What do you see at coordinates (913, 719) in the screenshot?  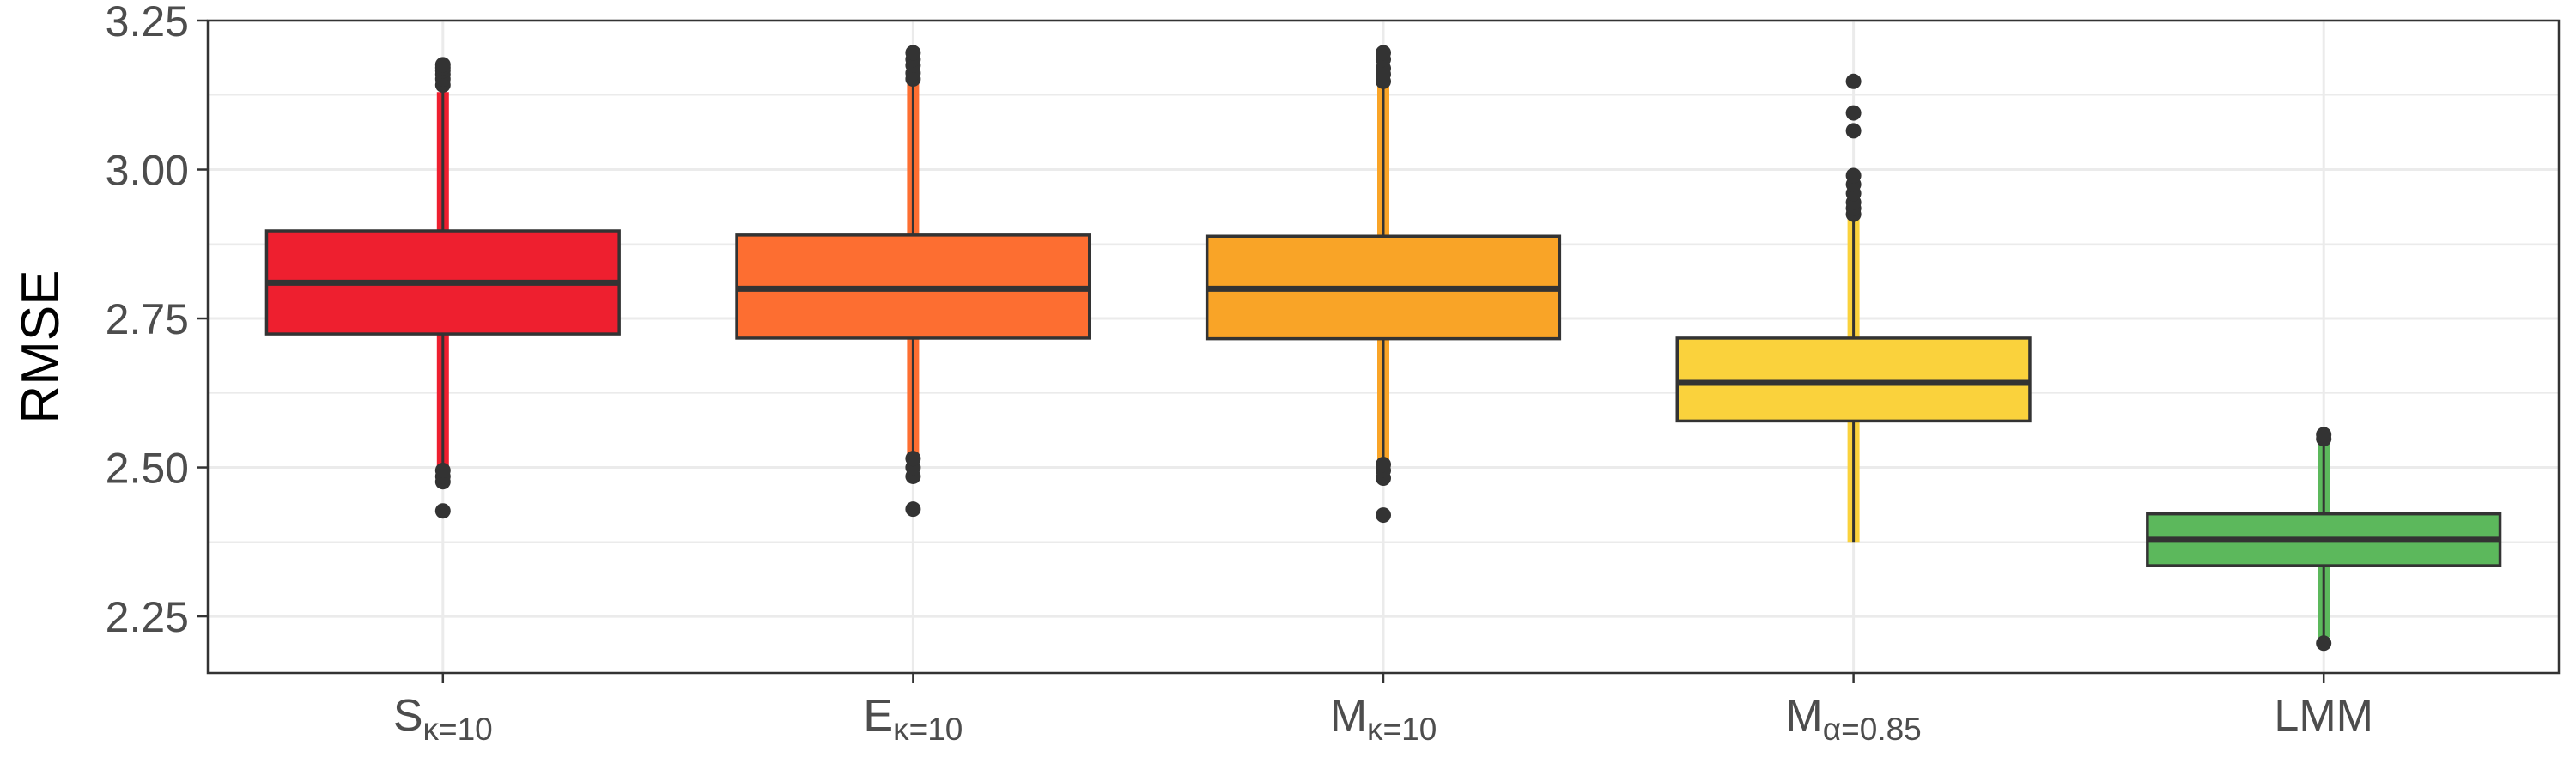 I see `x-tick-label: Eκ=10` at bounding box center [913, 719].